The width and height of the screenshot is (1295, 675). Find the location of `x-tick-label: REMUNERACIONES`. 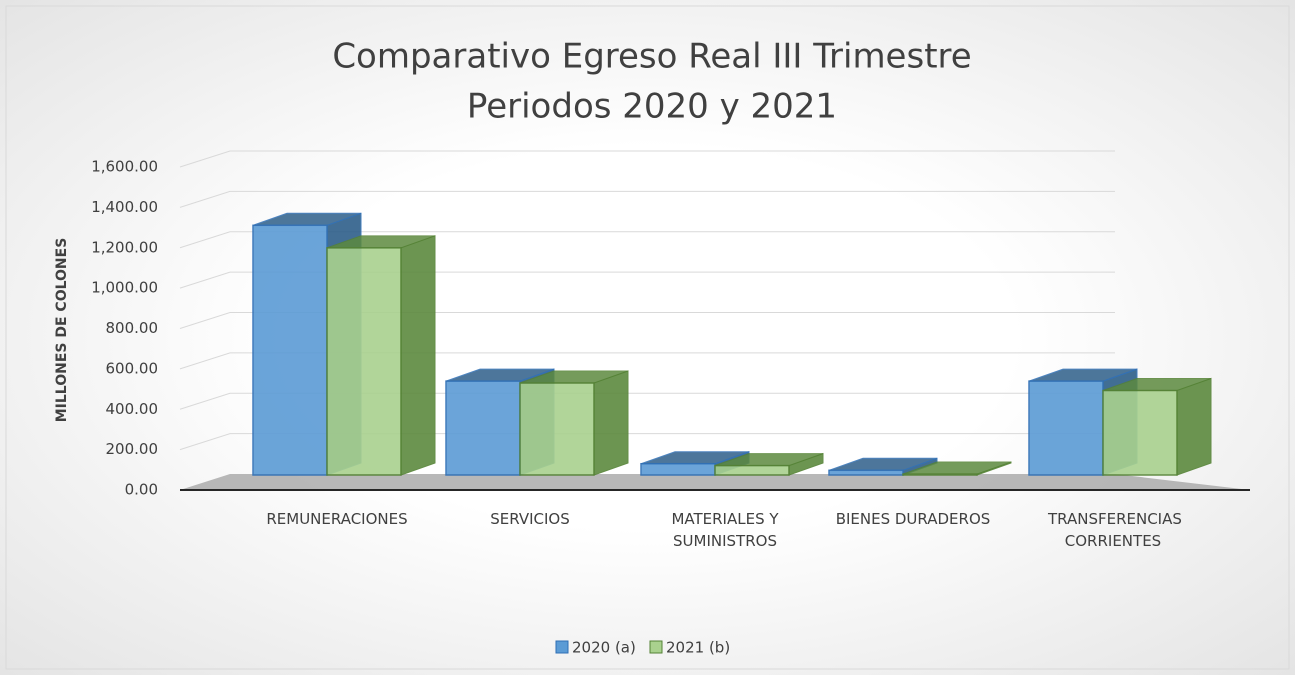

x-tick-label: REMUNERACIONES is located at coordinates (337, 519).